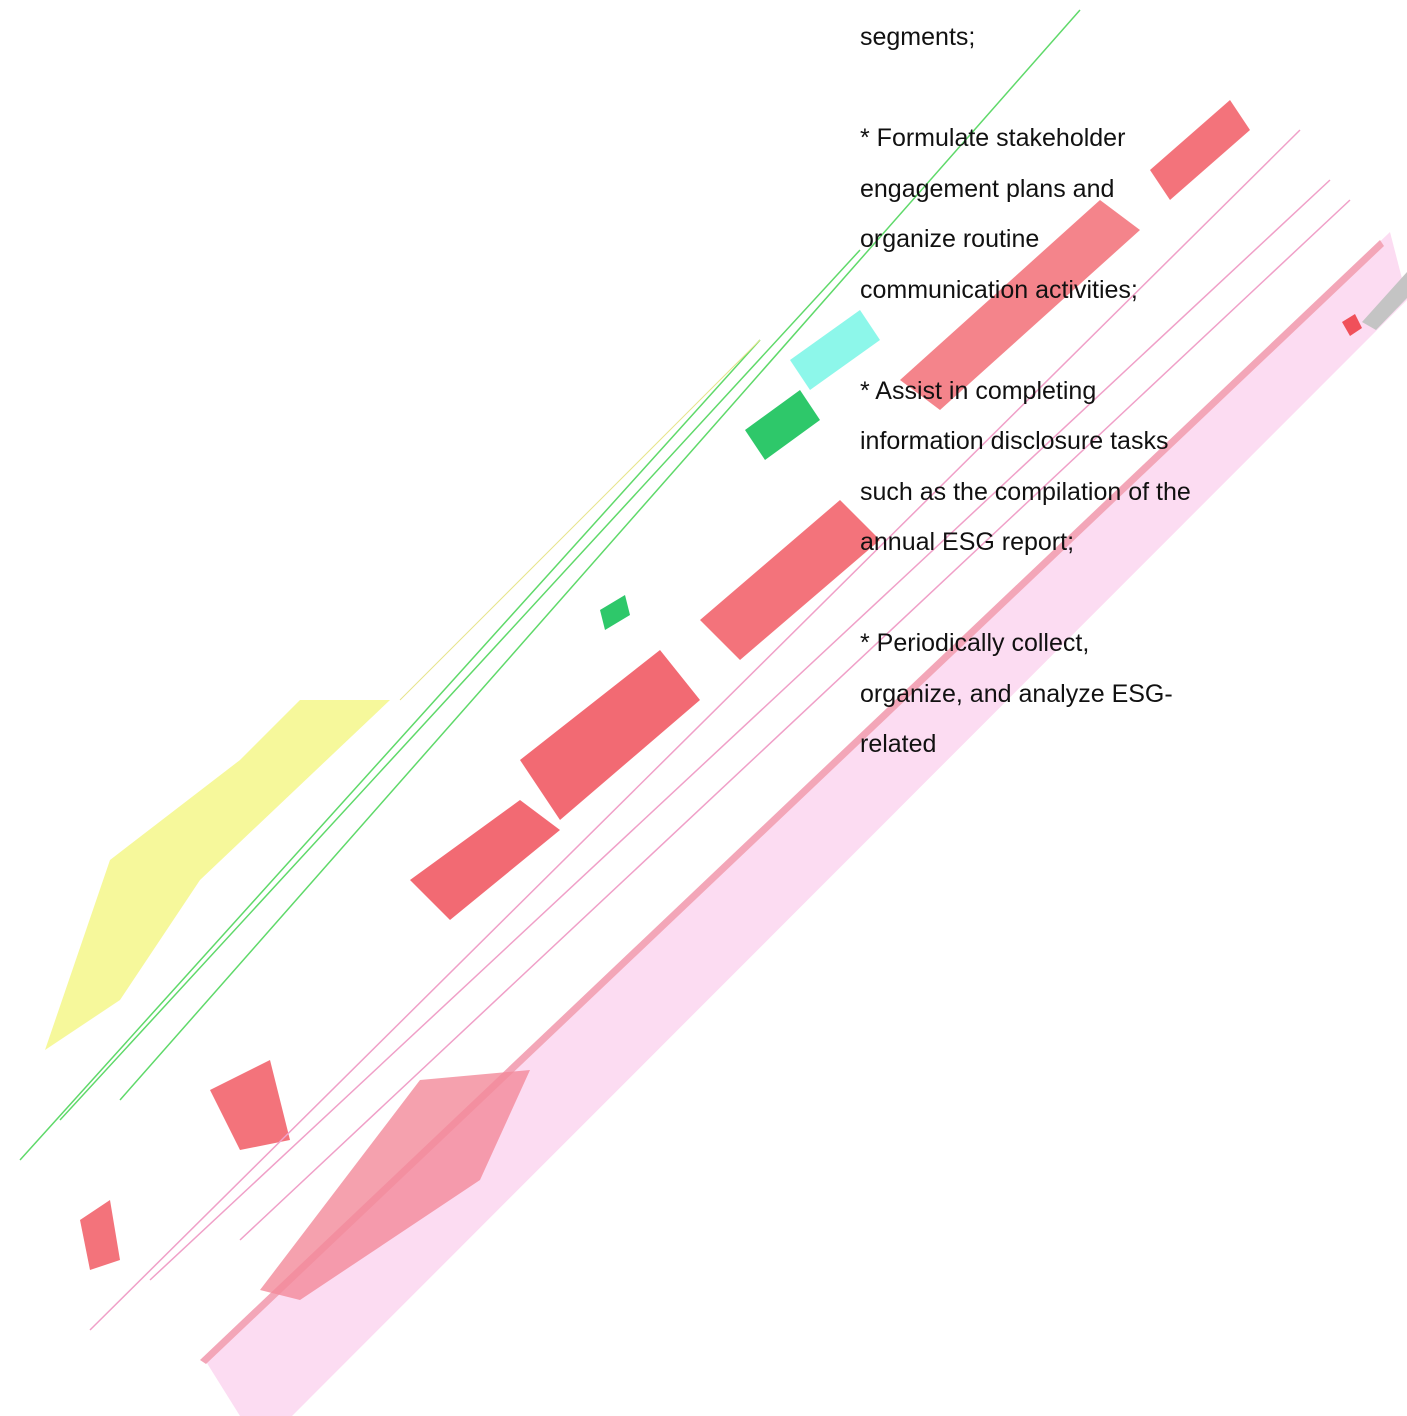 The height and width of the screenshot is (1416, 1407). Describe the element at coordinates (1352, 325) in the screenshot. I see `red-block` at that location.